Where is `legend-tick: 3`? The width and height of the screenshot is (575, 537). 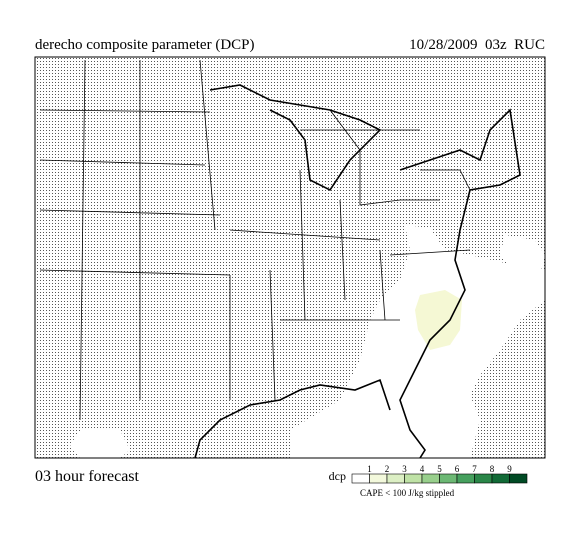 legend-tick: 3 is located at coordinates (404, 469).